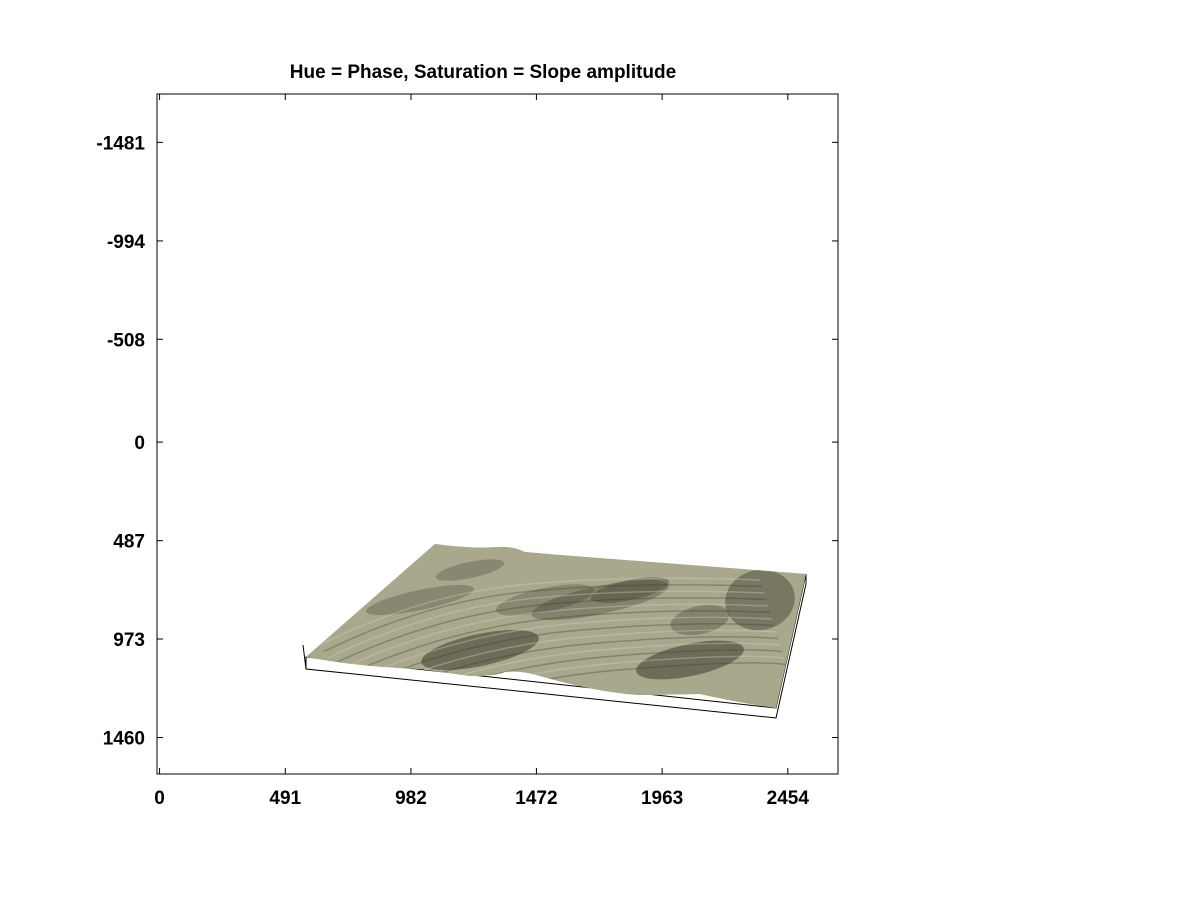 Image resolution: width=1200 pixels, height=900 pixels. Describe the element at coordinates (788, 798) in the screenshot. I see `x-tick-label: 2454` at that location.